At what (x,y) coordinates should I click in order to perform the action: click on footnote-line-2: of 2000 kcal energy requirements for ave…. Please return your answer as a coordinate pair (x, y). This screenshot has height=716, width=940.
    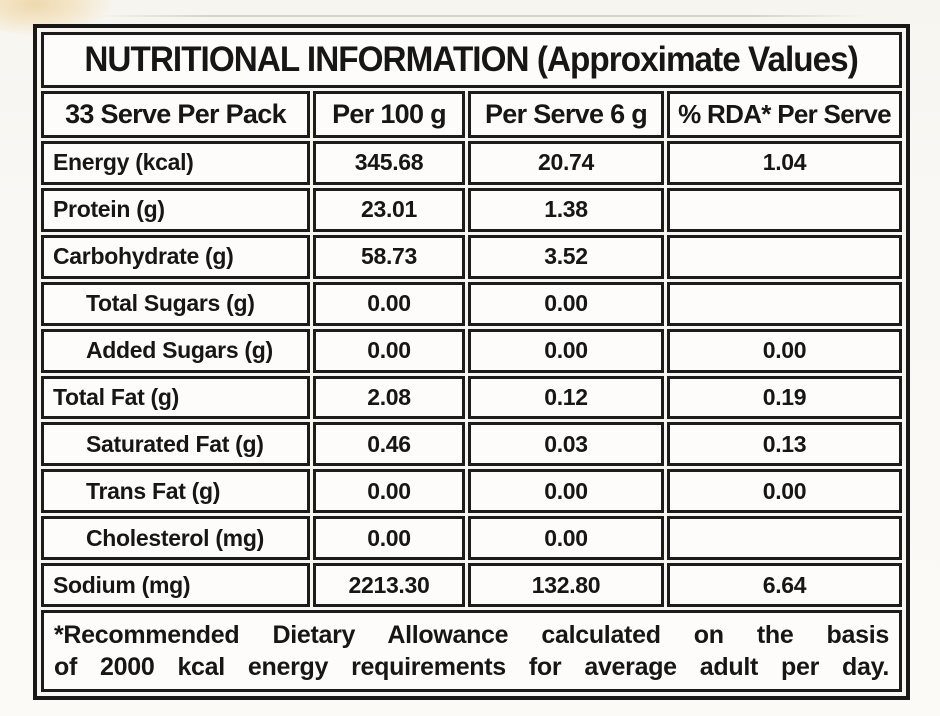
    Looking at the image, I should click on (471, 667).